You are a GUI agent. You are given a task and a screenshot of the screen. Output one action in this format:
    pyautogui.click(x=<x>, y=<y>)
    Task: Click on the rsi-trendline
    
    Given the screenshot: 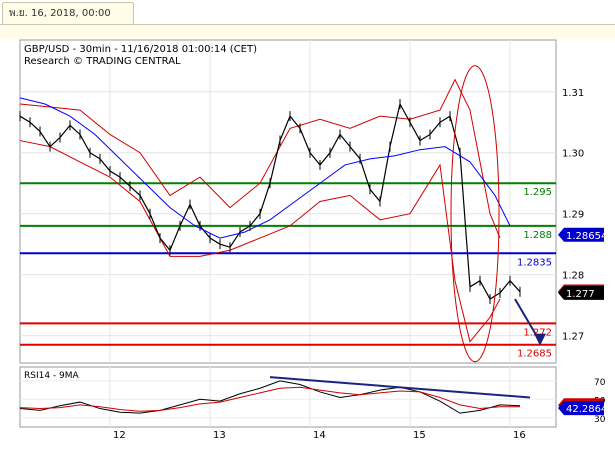 What is the action you would take?
    pyautogui.click(x=400, y=387)
    